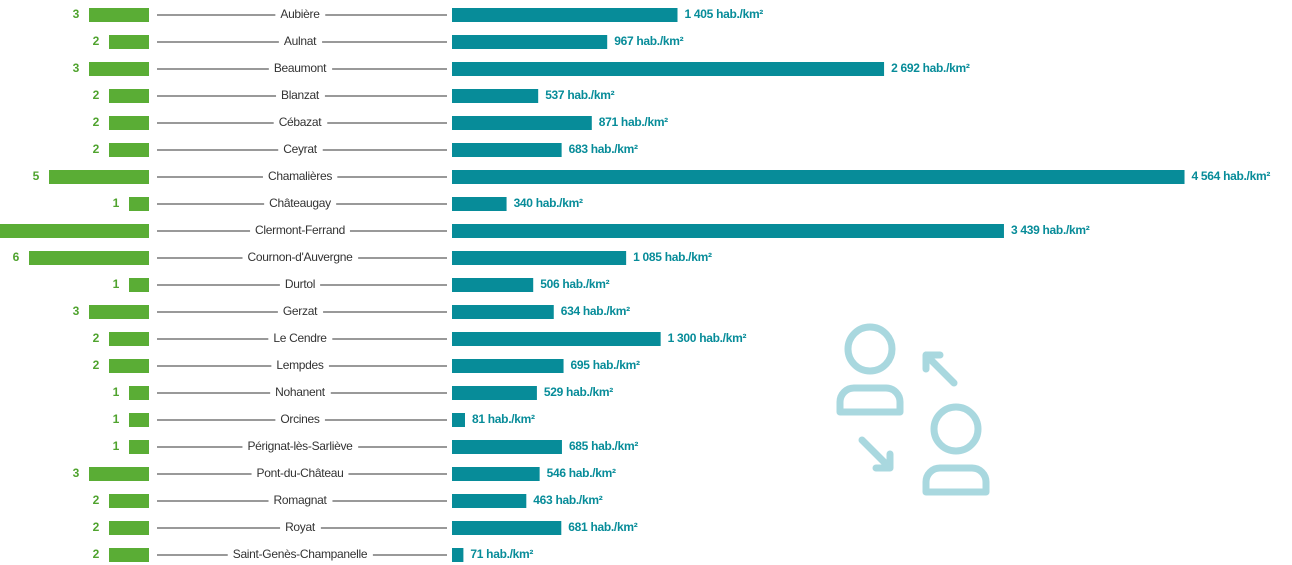 The image size is (1292, 565). I want to click on density-value-label: 1 405 hab./km², so click(724, 14).